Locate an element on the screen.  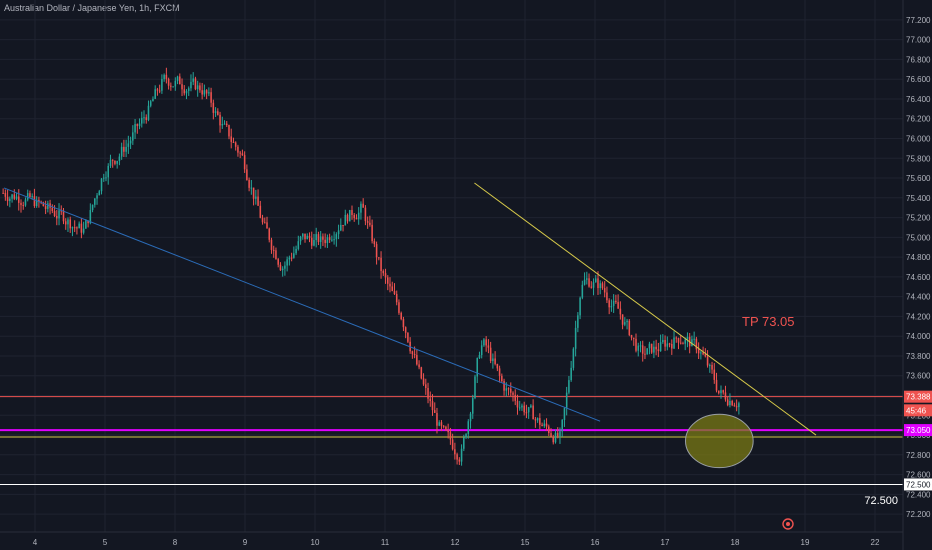
time-axis: 4 5 8 9 10 11 12 15 16 17 18 19 22 is located at coordinates (451, 539).